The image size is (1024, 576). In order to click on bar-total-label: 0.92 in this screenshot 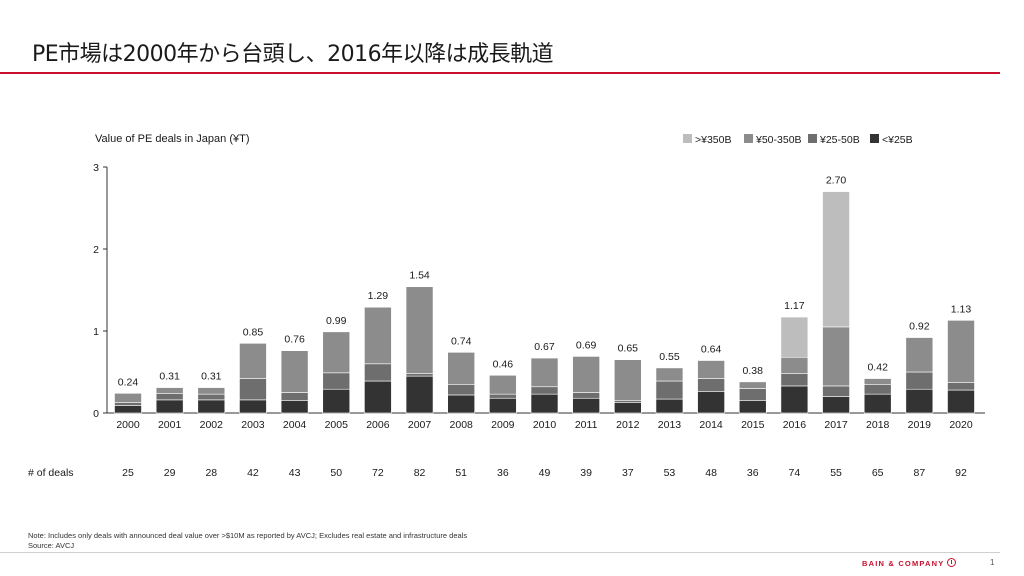, I will do `click(919, 327)`.